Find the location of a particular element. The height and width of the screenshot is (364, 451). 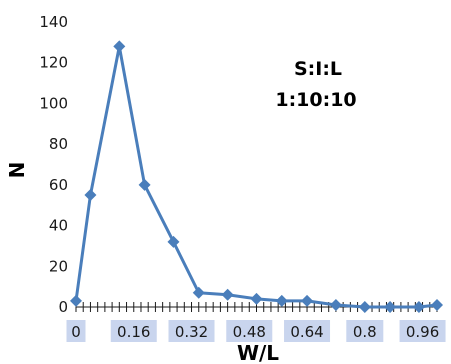

y-tick-label: 80 is located at coordinates (58, 144).